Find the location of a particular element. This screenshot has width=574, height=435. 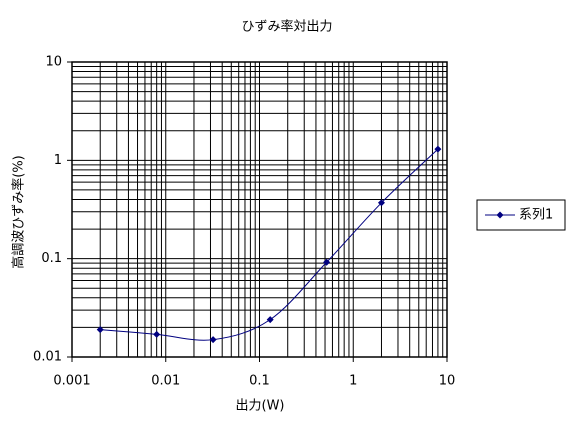

x-tick-label: 1 is located at coordinates (353, 381).